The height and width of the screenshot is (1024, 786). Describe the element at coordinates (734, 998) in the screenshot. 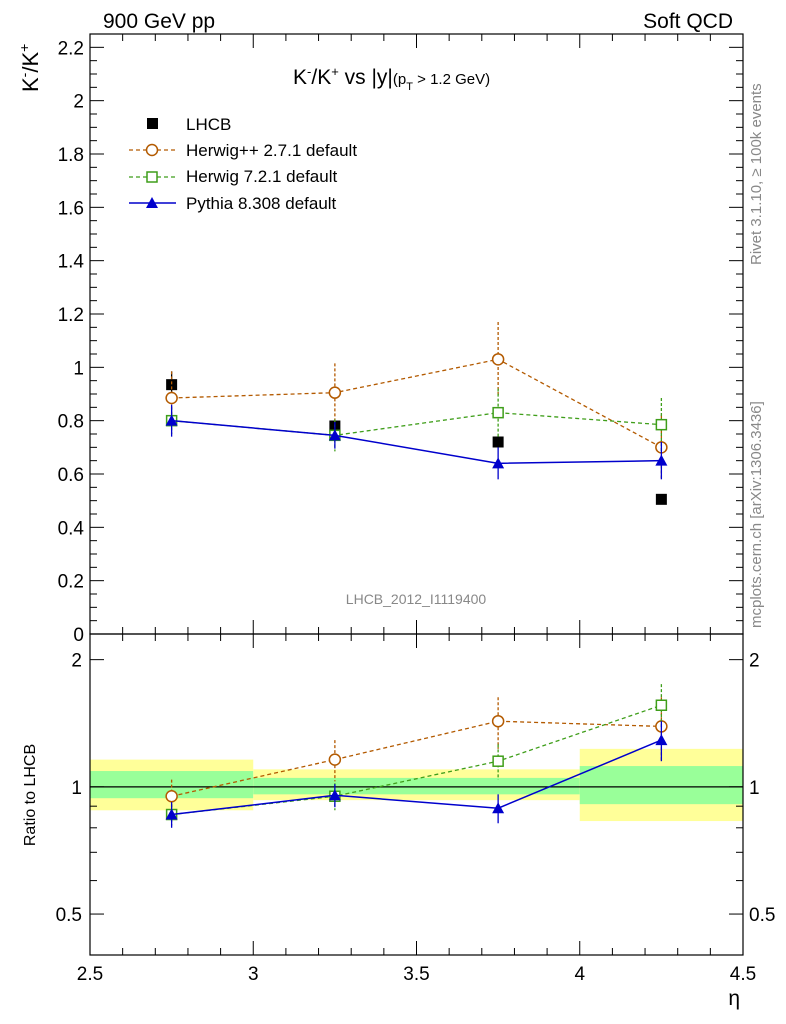

I see `x-axis-label: η` at that location.